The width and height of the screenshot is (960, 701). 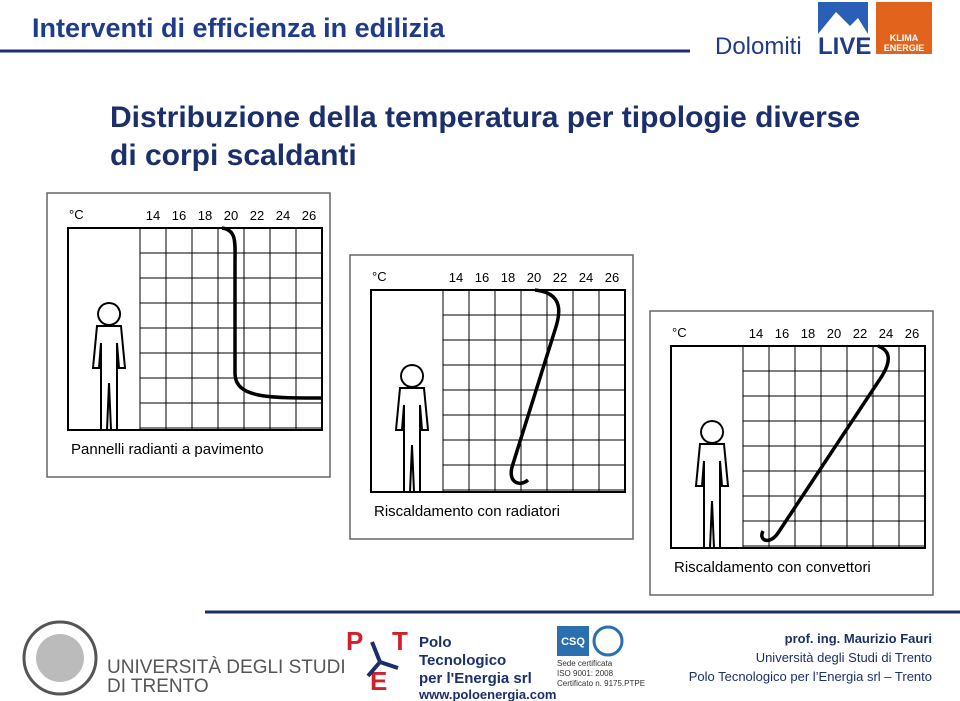 I want to click on diagram-caption: Pannelli radianti a pavimento, so click(x=167, y=449).